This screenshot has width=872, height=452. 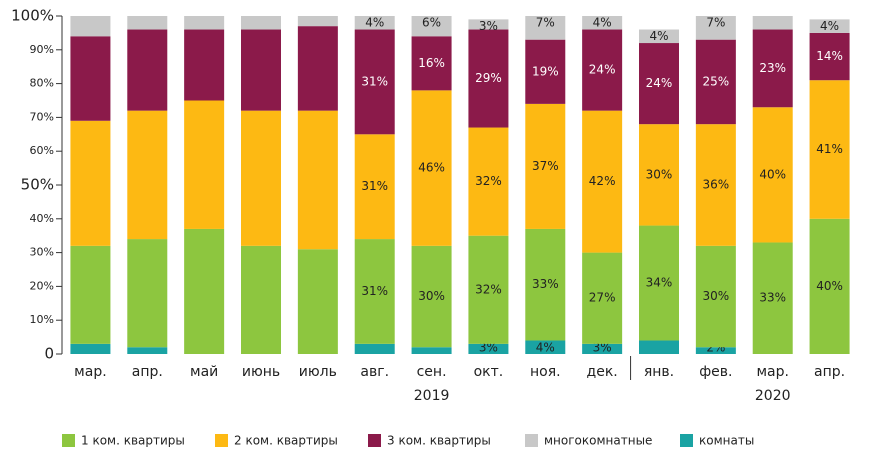 I want to click on value-label: 40%, so click(x=772, y=174).